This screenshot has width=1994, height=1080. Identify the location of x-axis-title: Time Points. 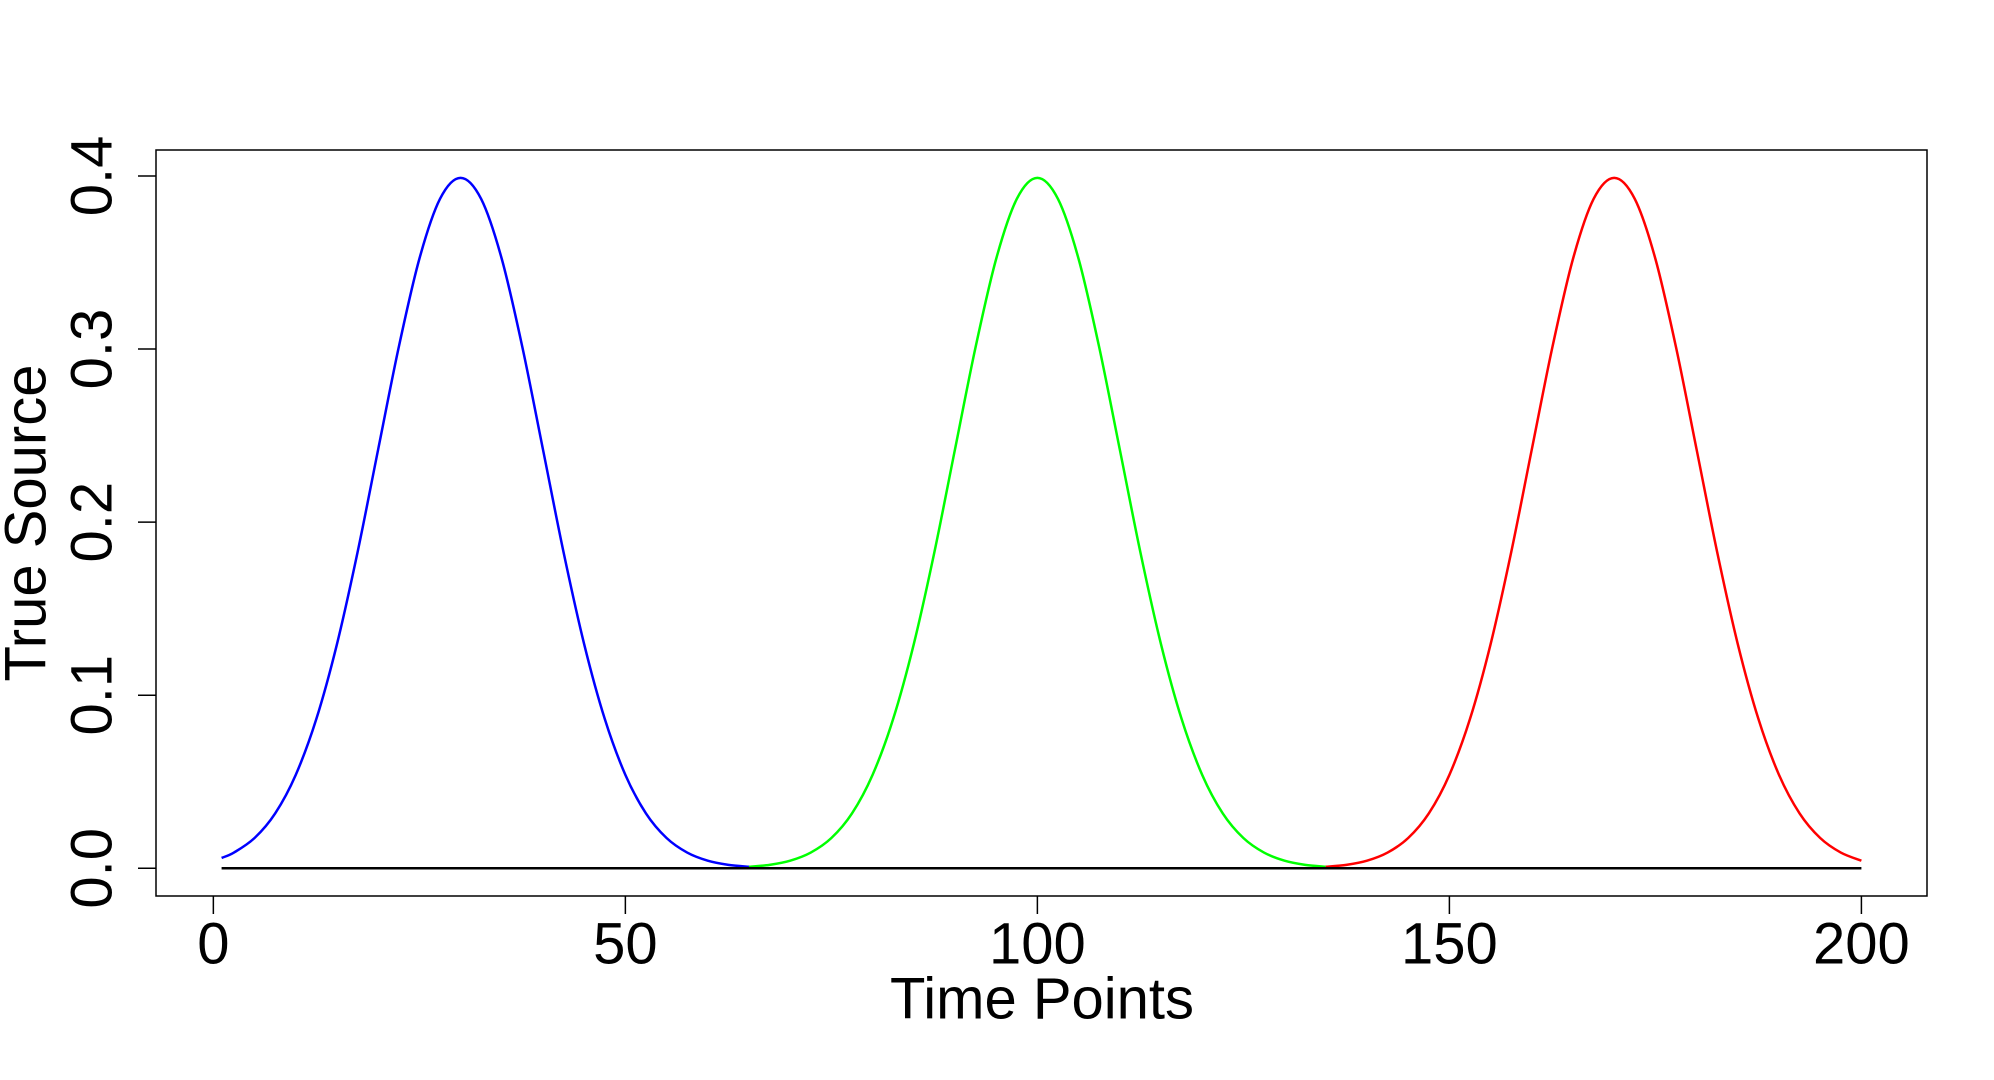
(1042, 998).